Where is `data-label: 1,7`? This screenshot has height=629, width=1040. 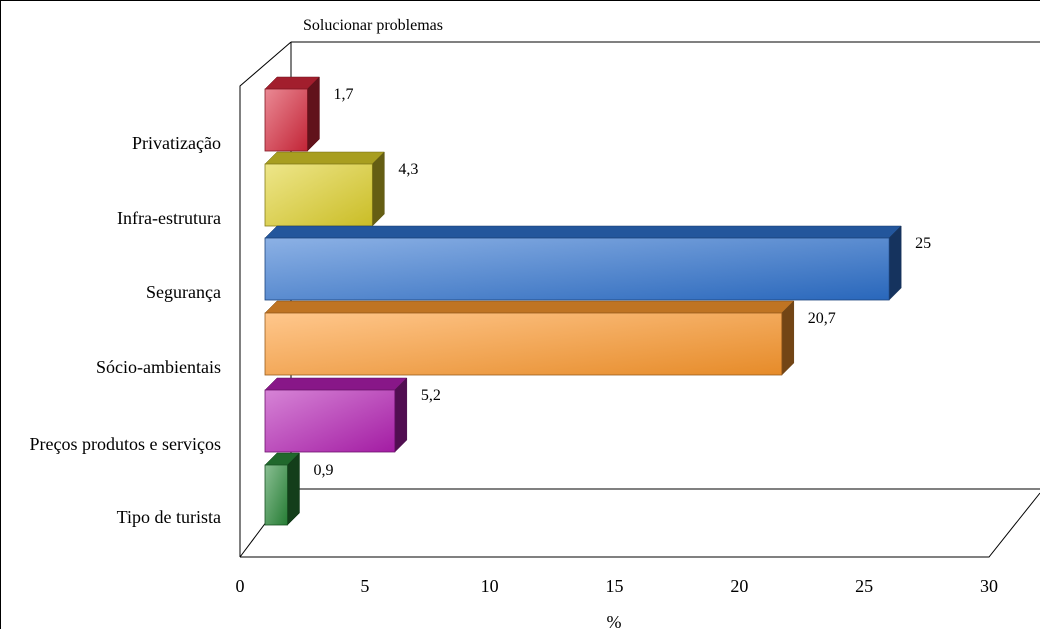
data-label: 1,7 is located at coordinates (343, 94).